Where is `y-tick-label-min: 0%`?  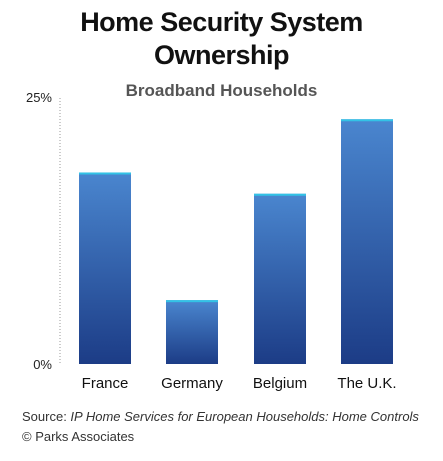
y-tick-label-min: 0% is located at coordinates (42, 364).